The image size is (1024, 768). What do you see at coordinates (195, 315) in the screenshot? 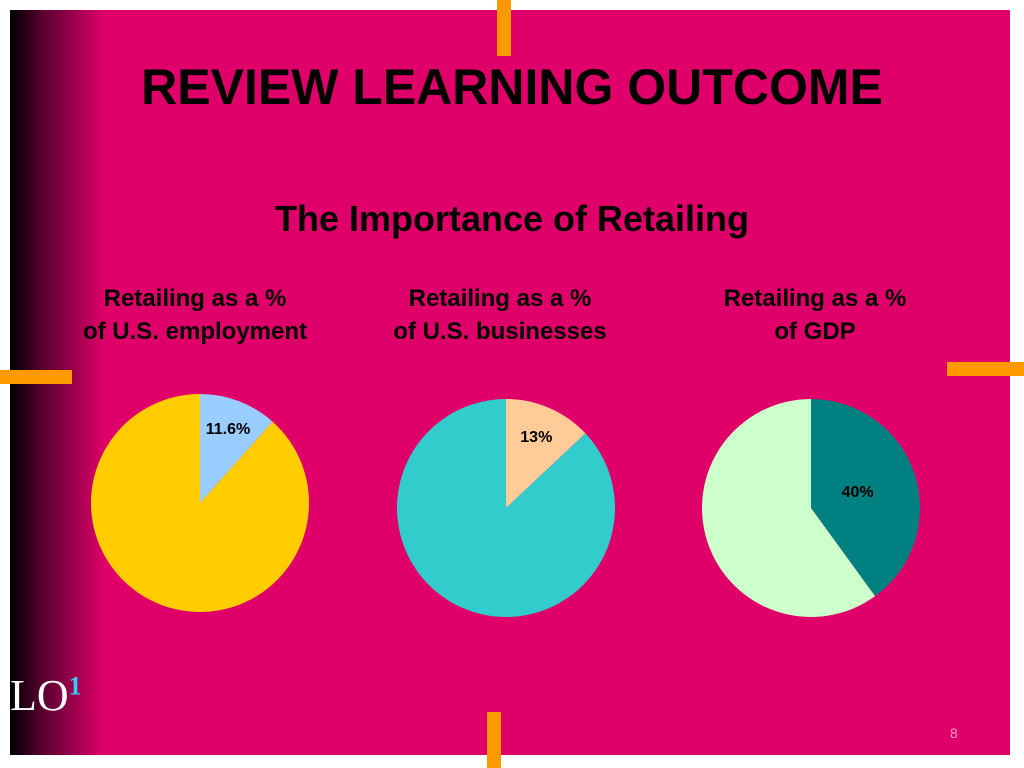
I see `chart-title: Retailing as a % of U.S. employment` at bounding box center [195, 315].